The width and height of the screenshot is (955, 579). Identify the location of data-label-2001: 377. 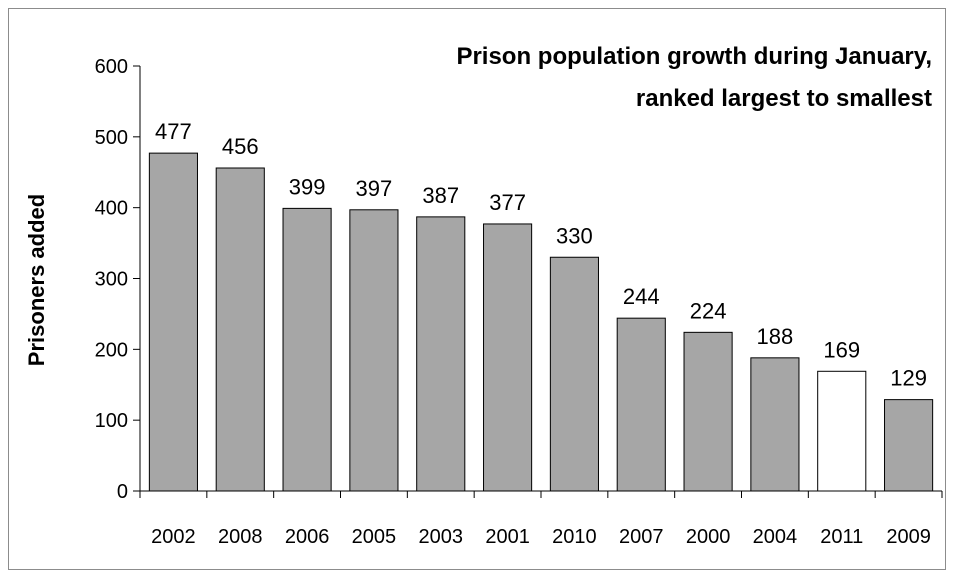
(507, 202).